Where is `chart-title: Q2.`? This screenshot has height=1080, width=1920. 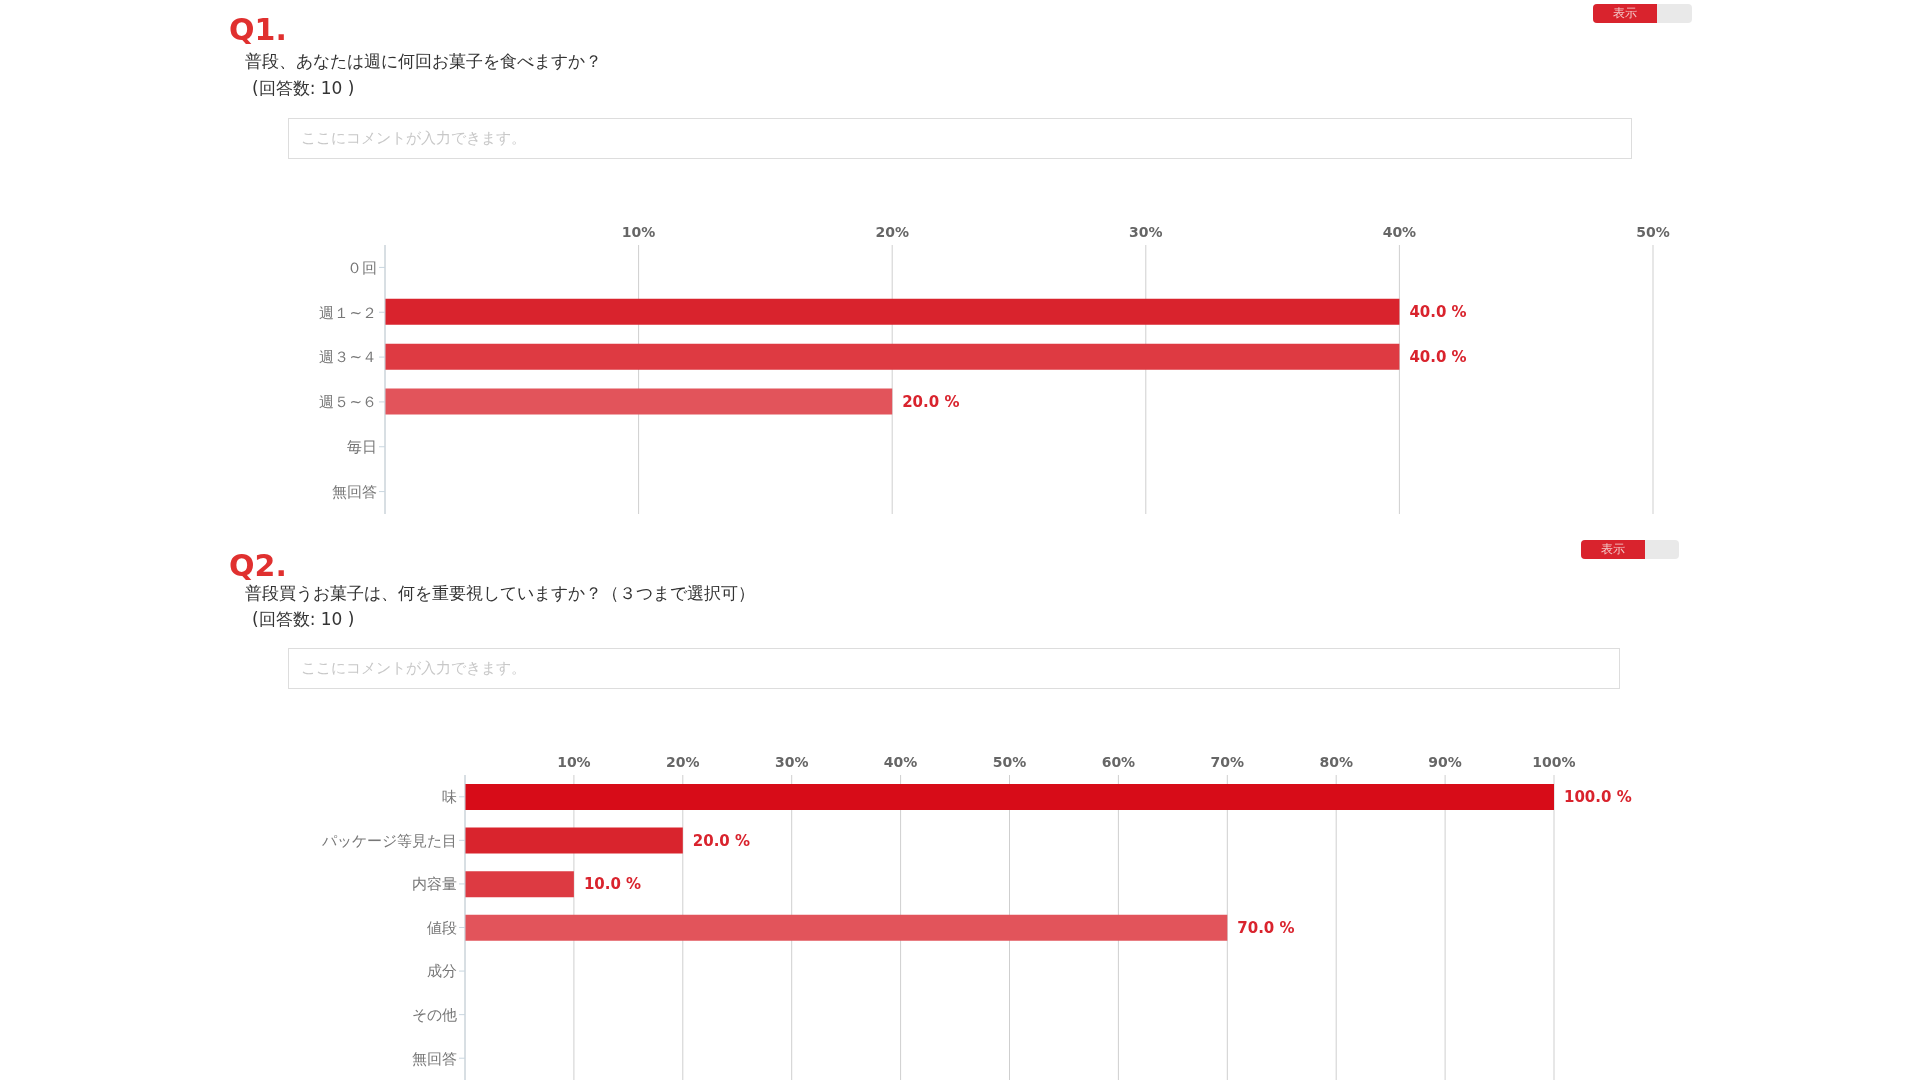 chart-title: Q2. is located at coordinates (258, 565).